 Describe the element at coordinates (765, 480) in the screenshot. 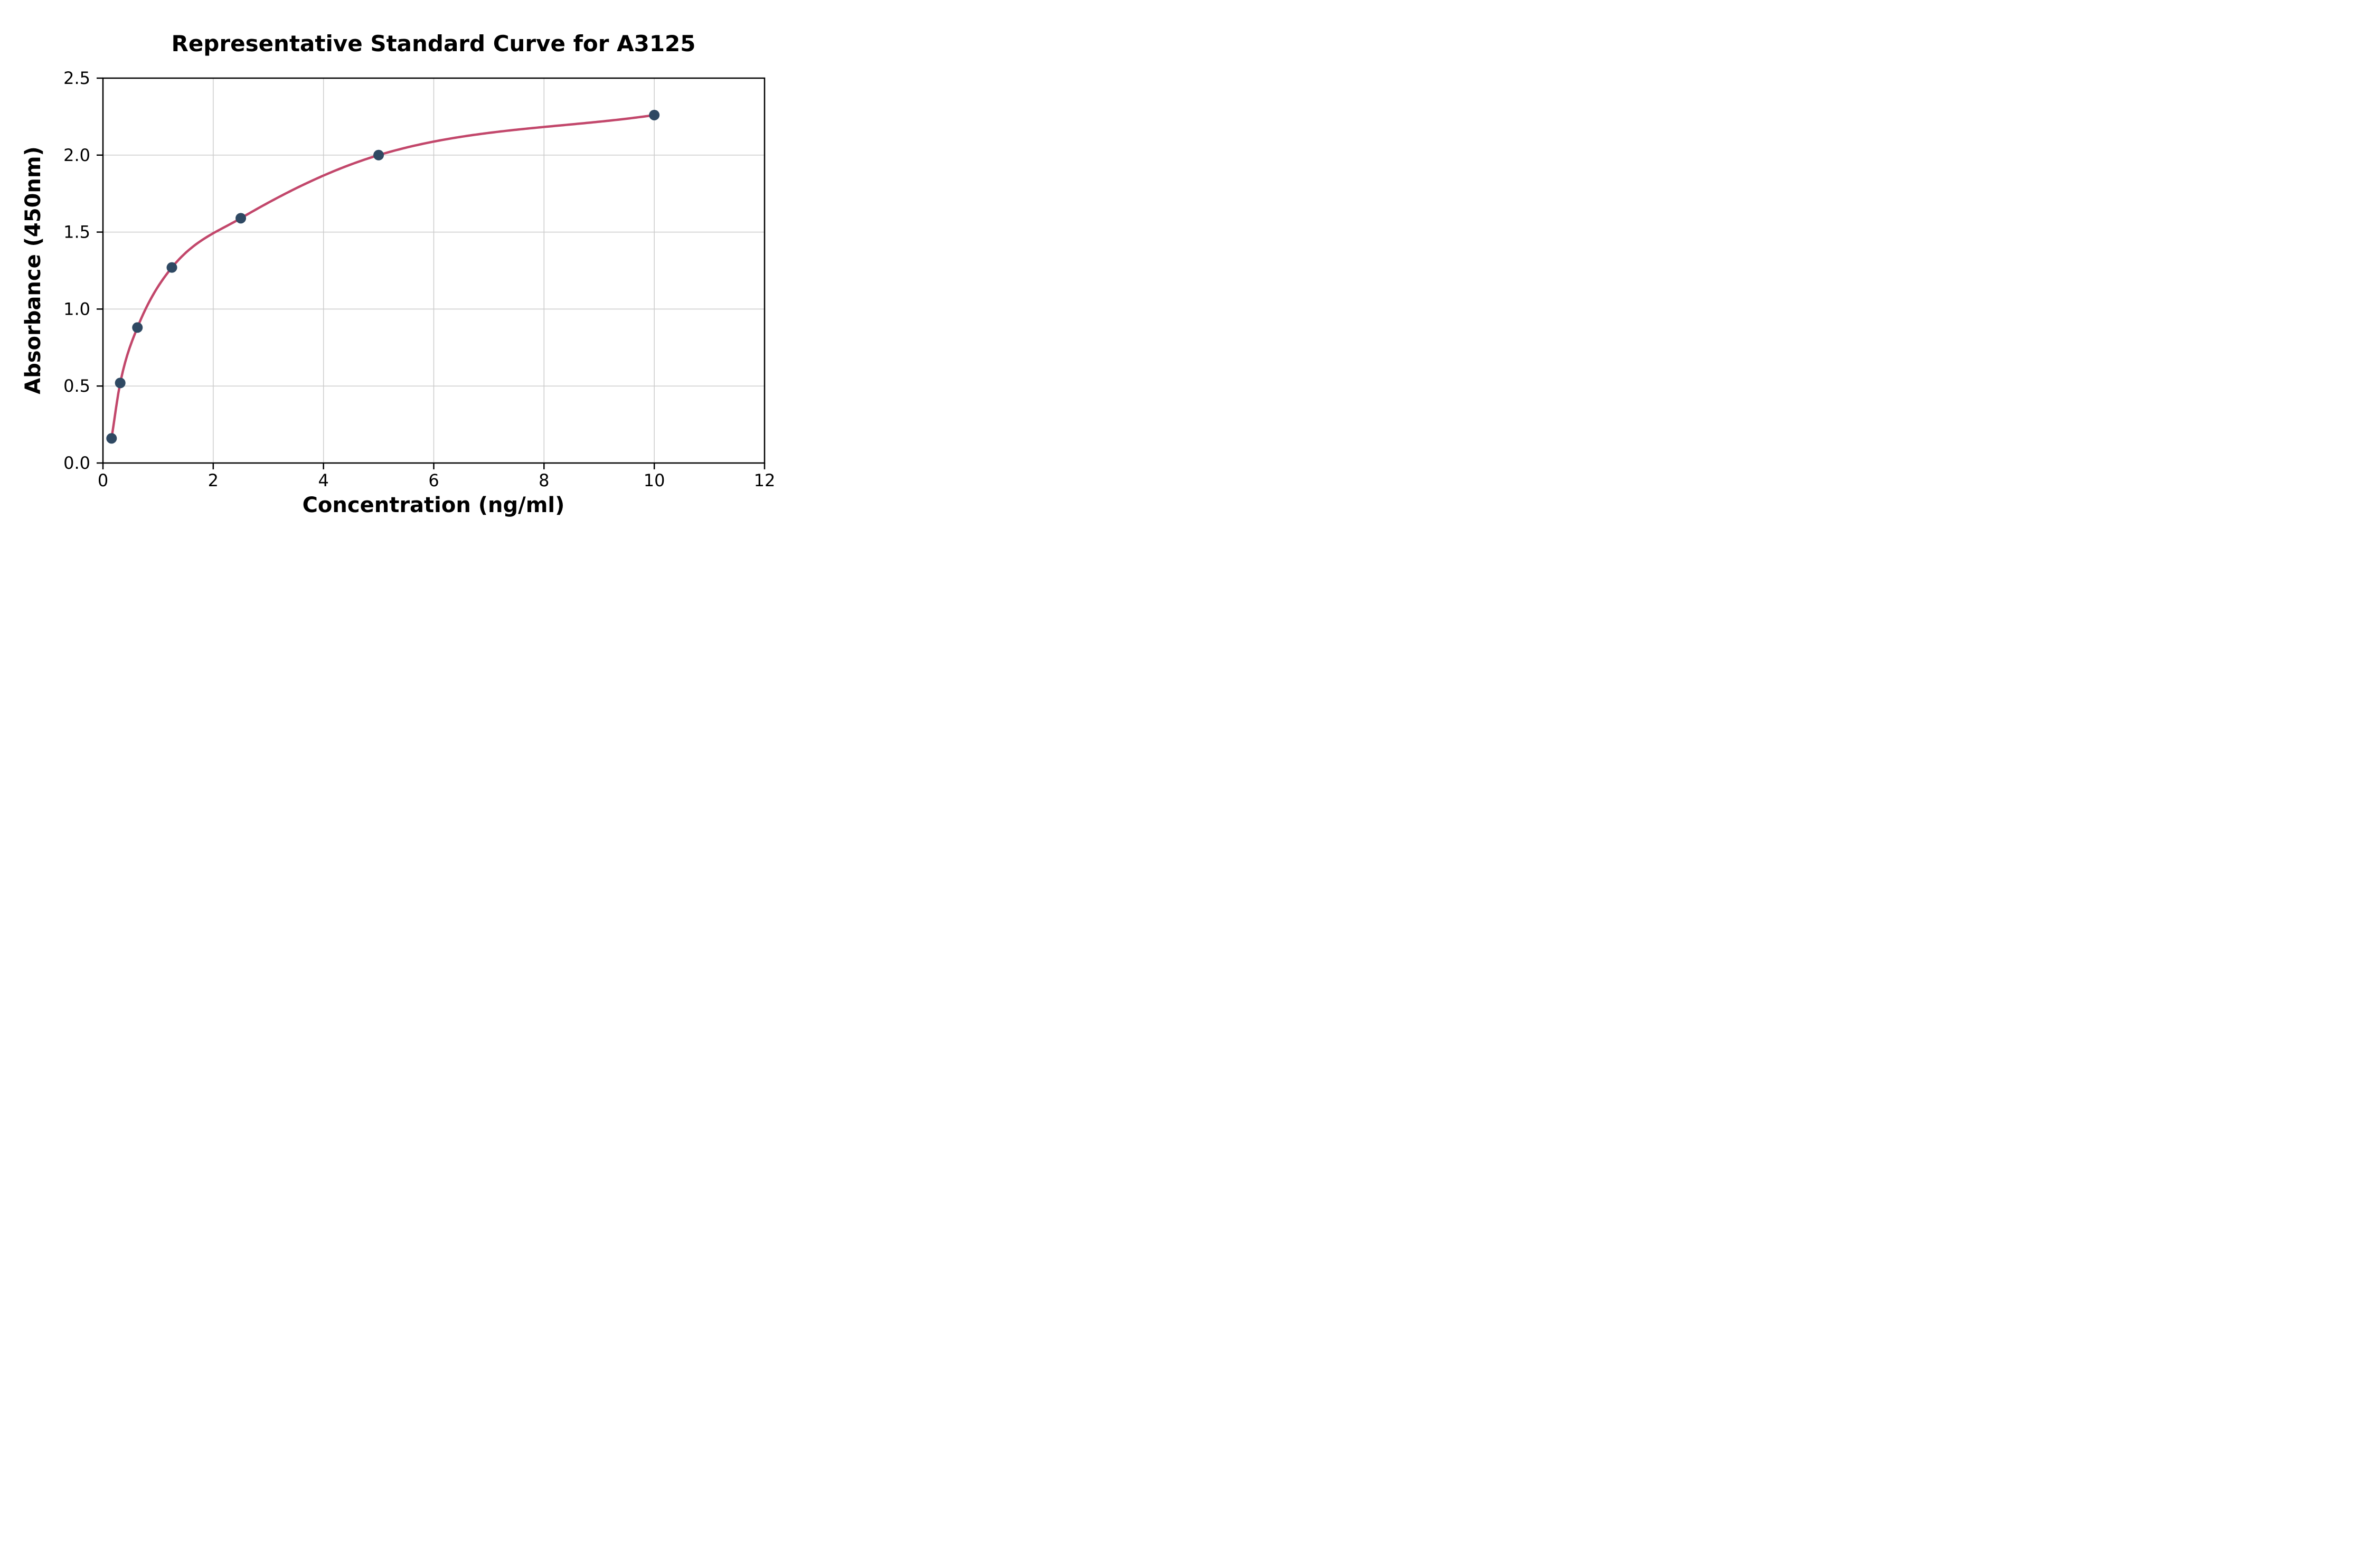

I see `x-tick-label: 12` at that location.